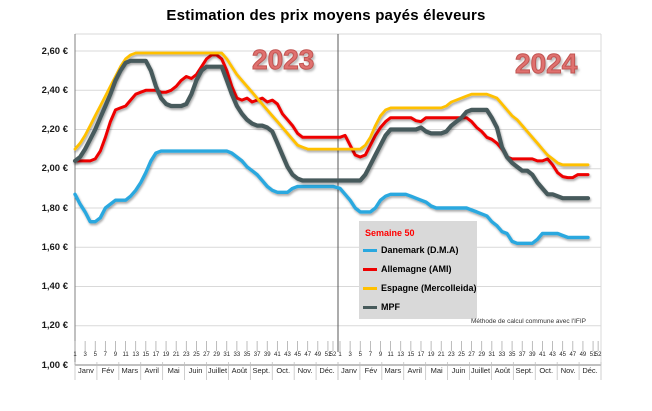 The image size is (652, 411). What do you see at coordinates (54, 129) in the screenshot?
I see `y-tick-label: 2,20 €` at bounding box center [54, 129].